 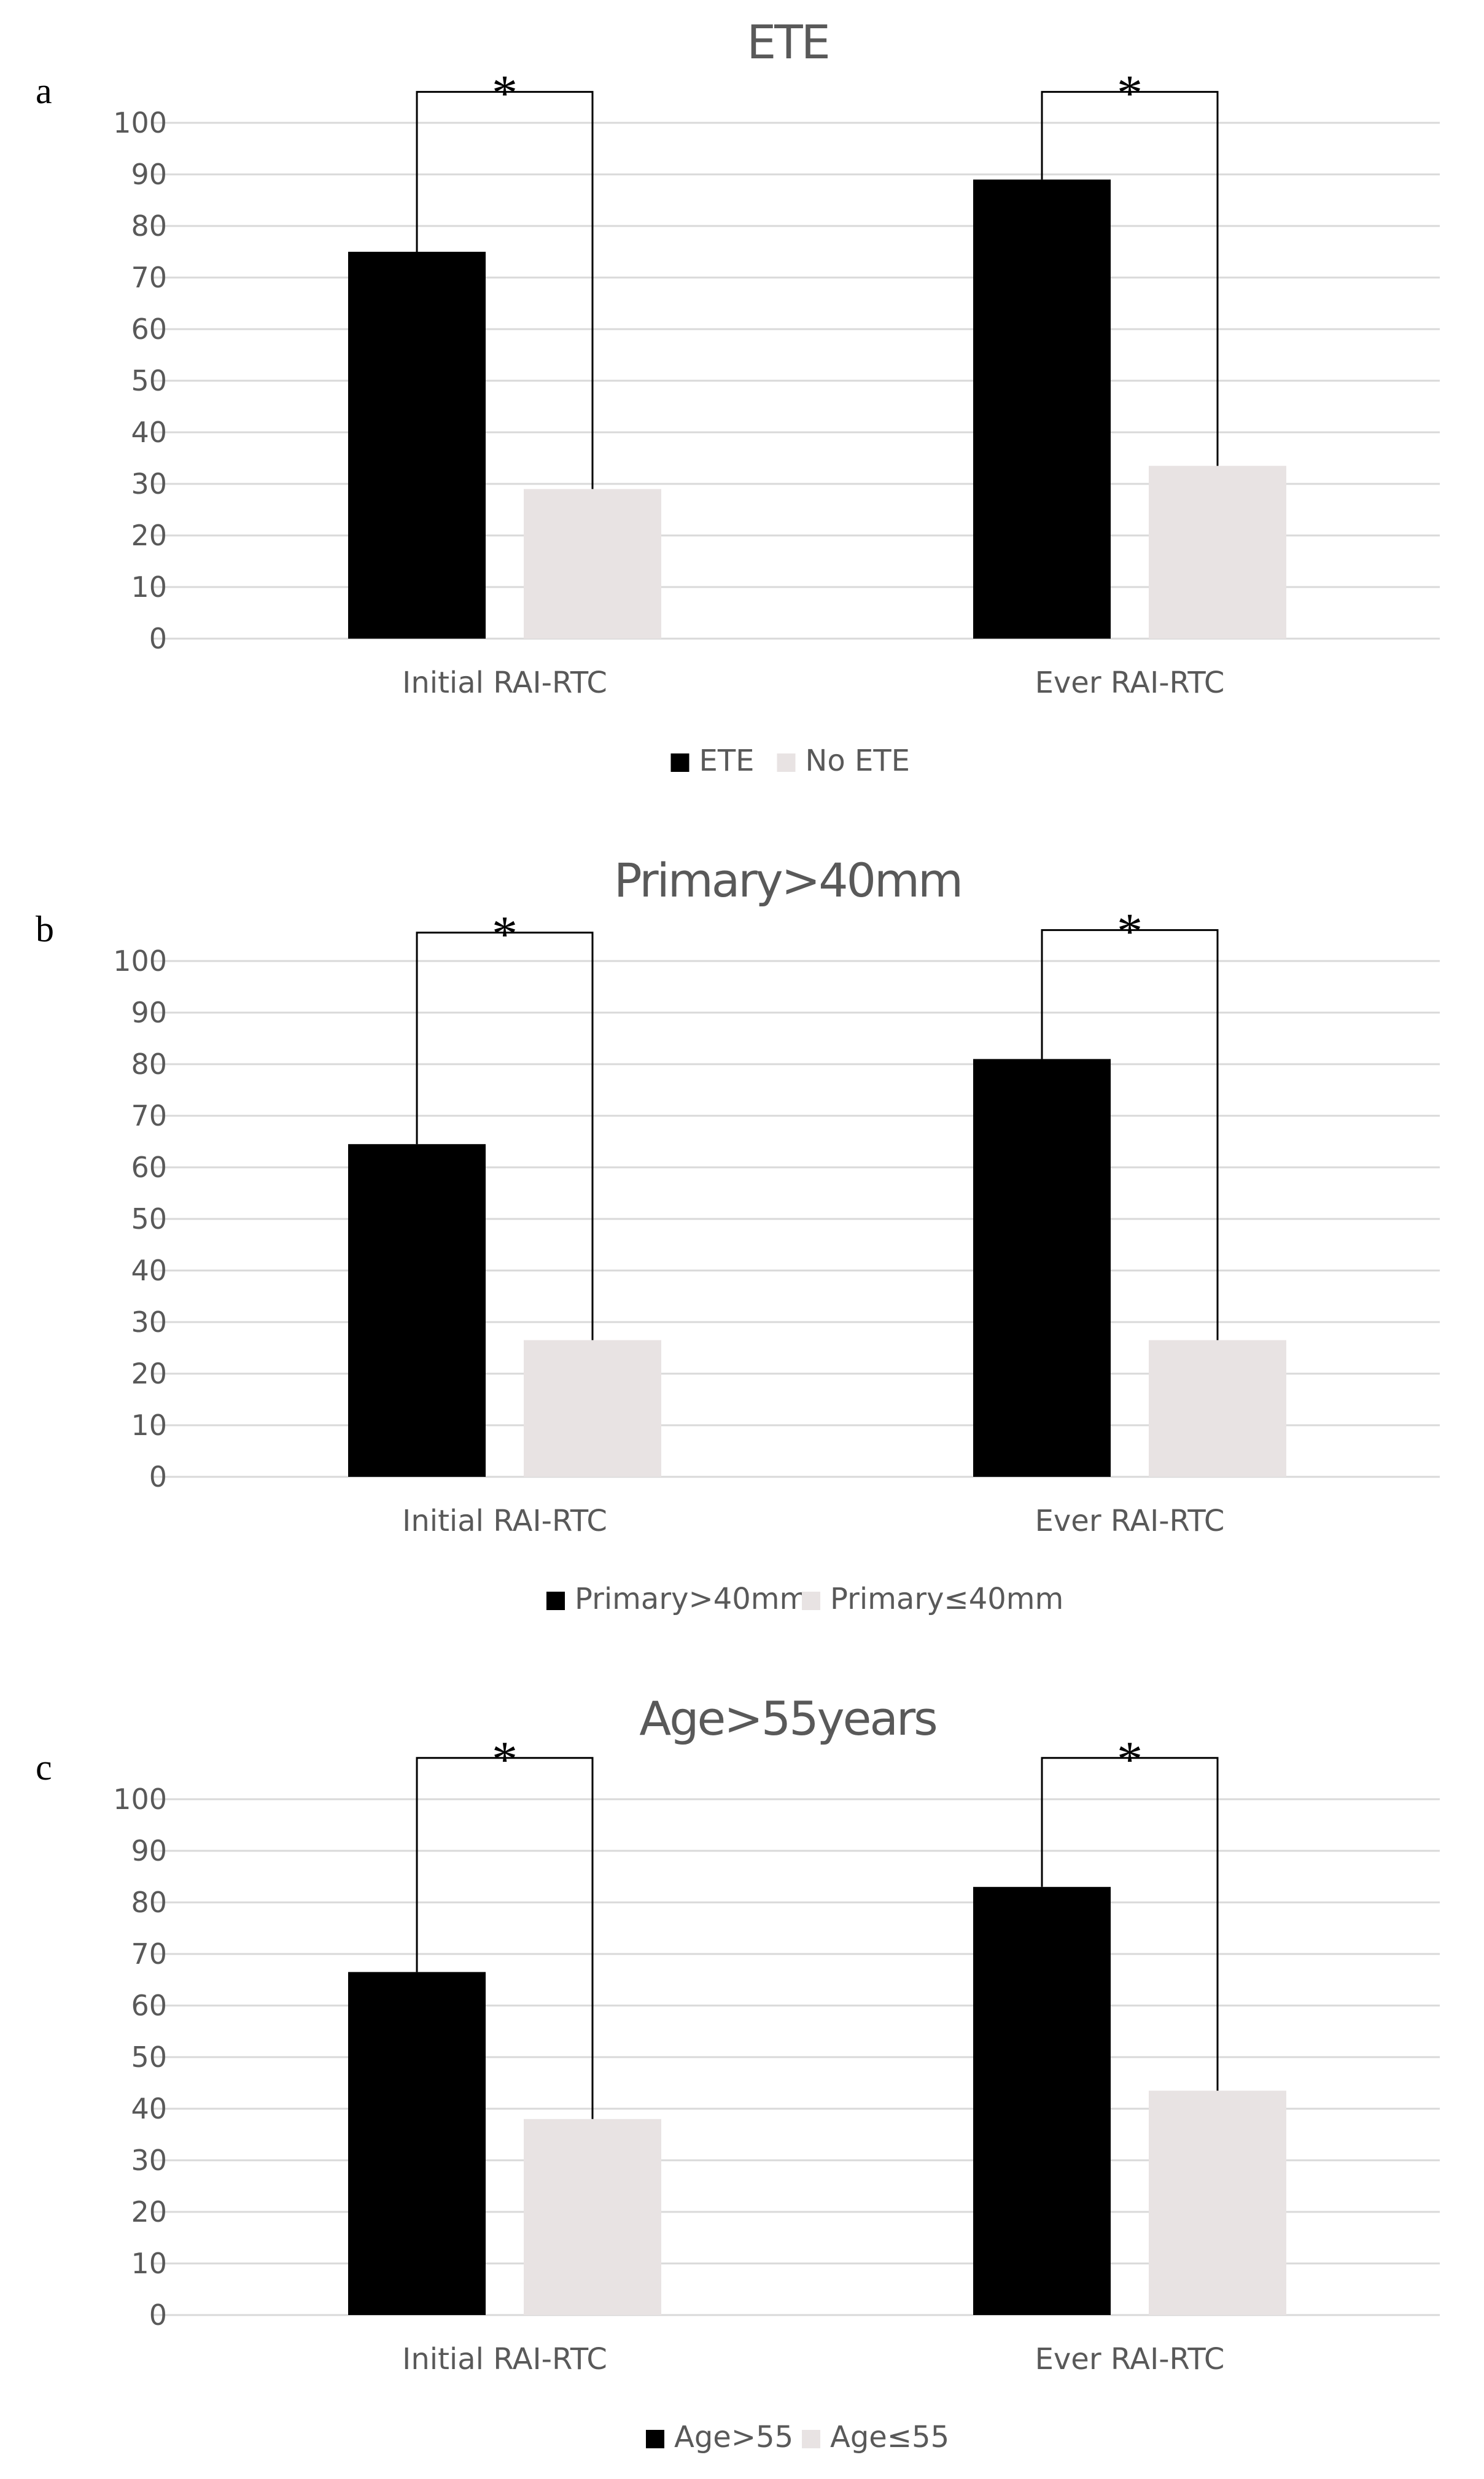 I want to click on chart-title: Age>55years, so click(x=788, y=1718).